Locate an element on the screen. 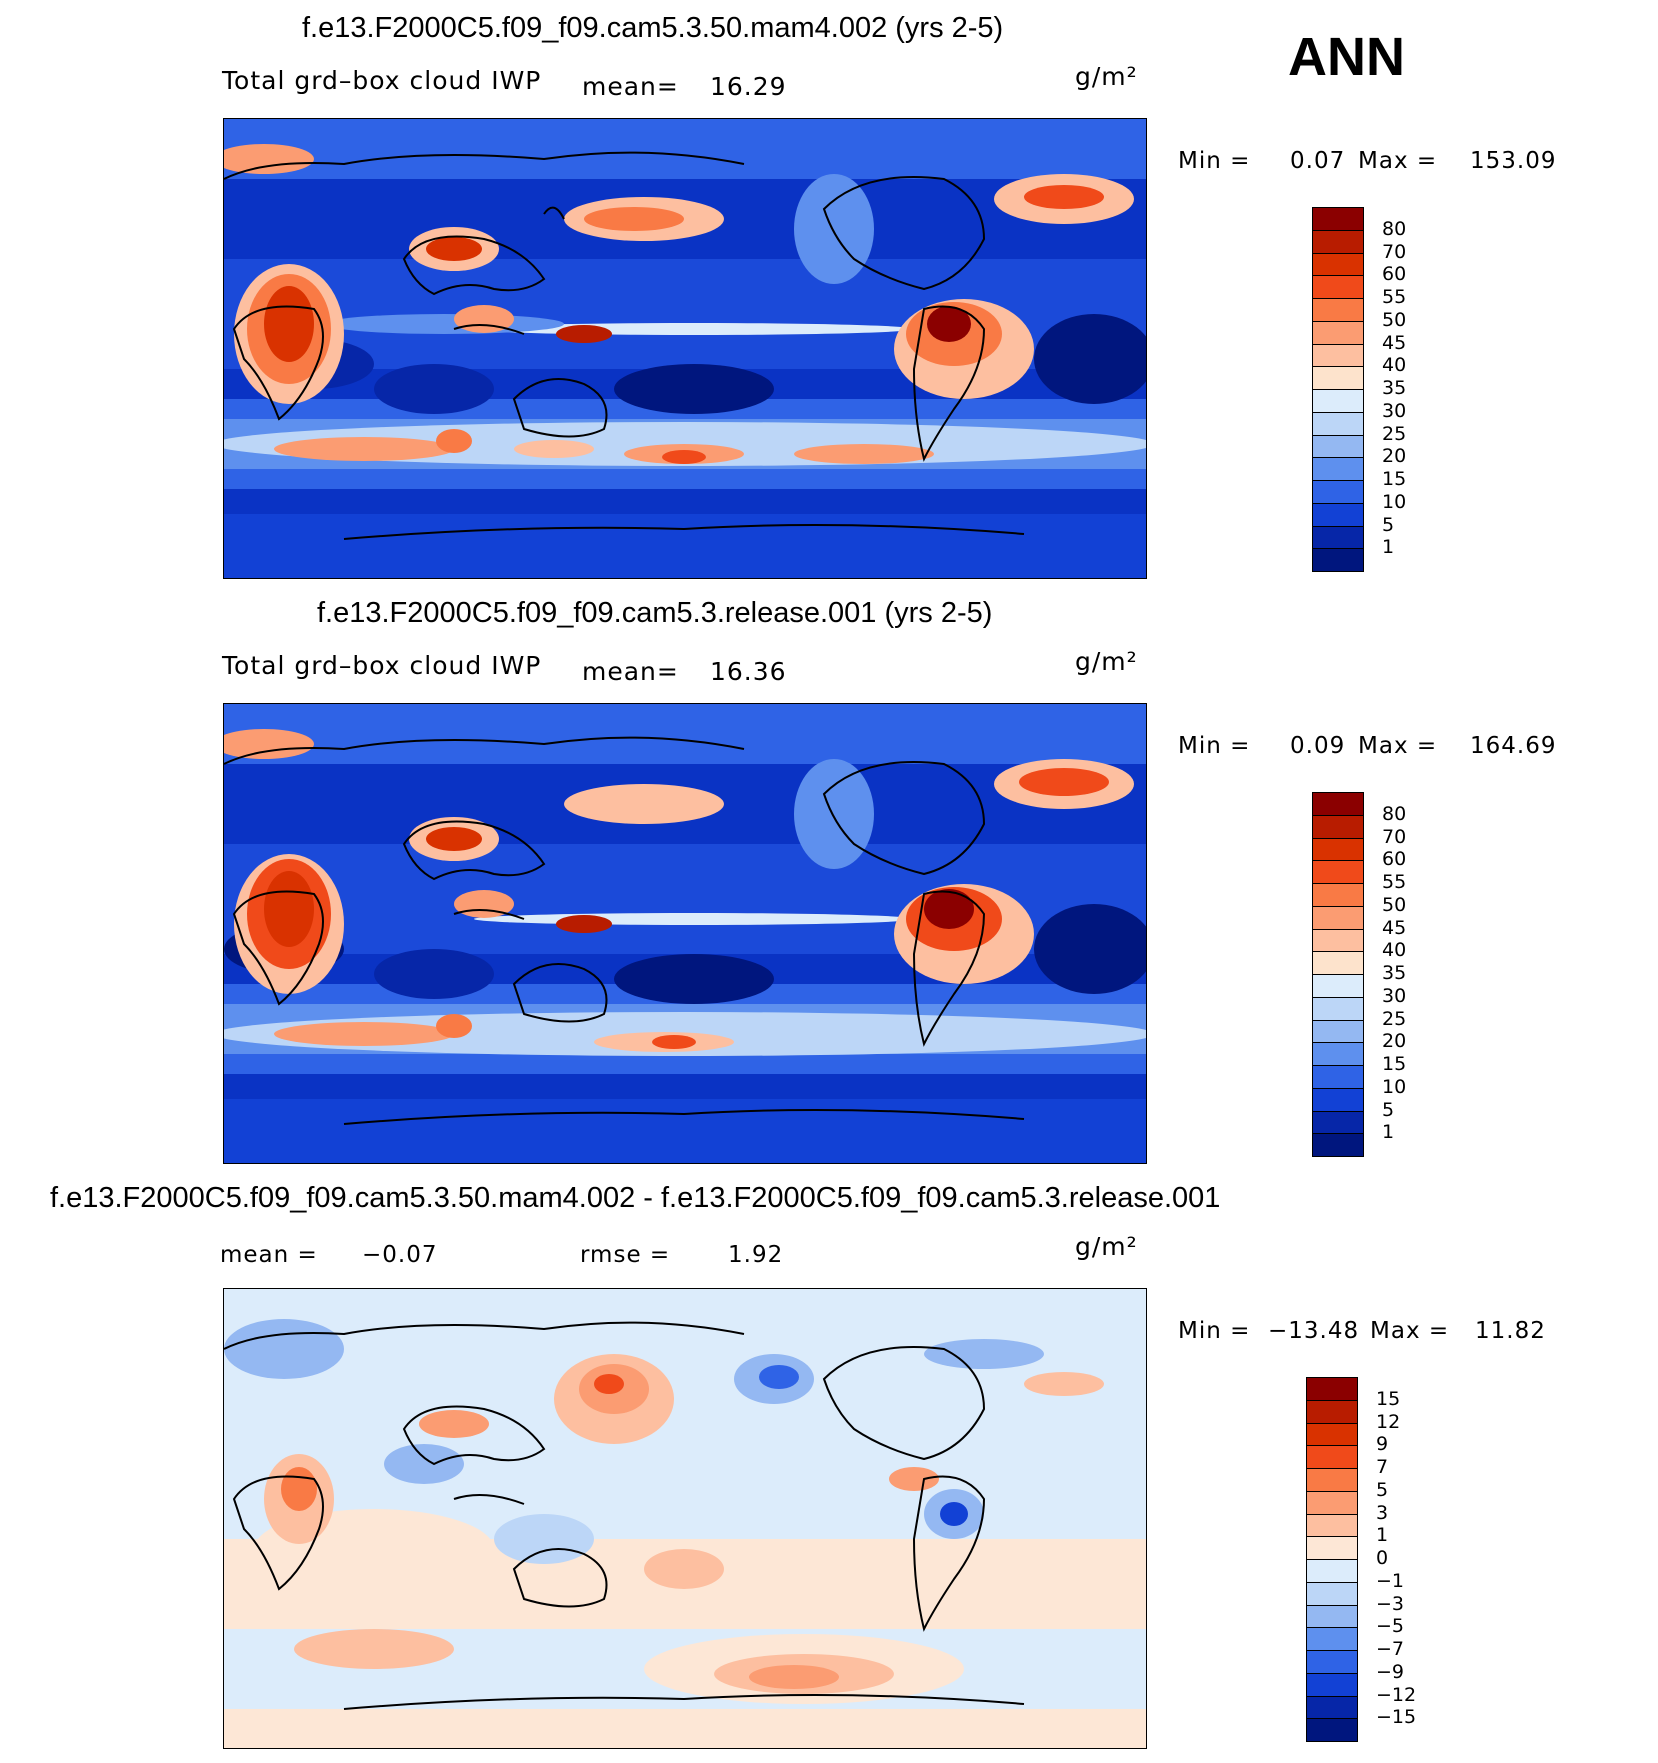  panel2-max-label: Max = is located at coordinates (1398, 746).